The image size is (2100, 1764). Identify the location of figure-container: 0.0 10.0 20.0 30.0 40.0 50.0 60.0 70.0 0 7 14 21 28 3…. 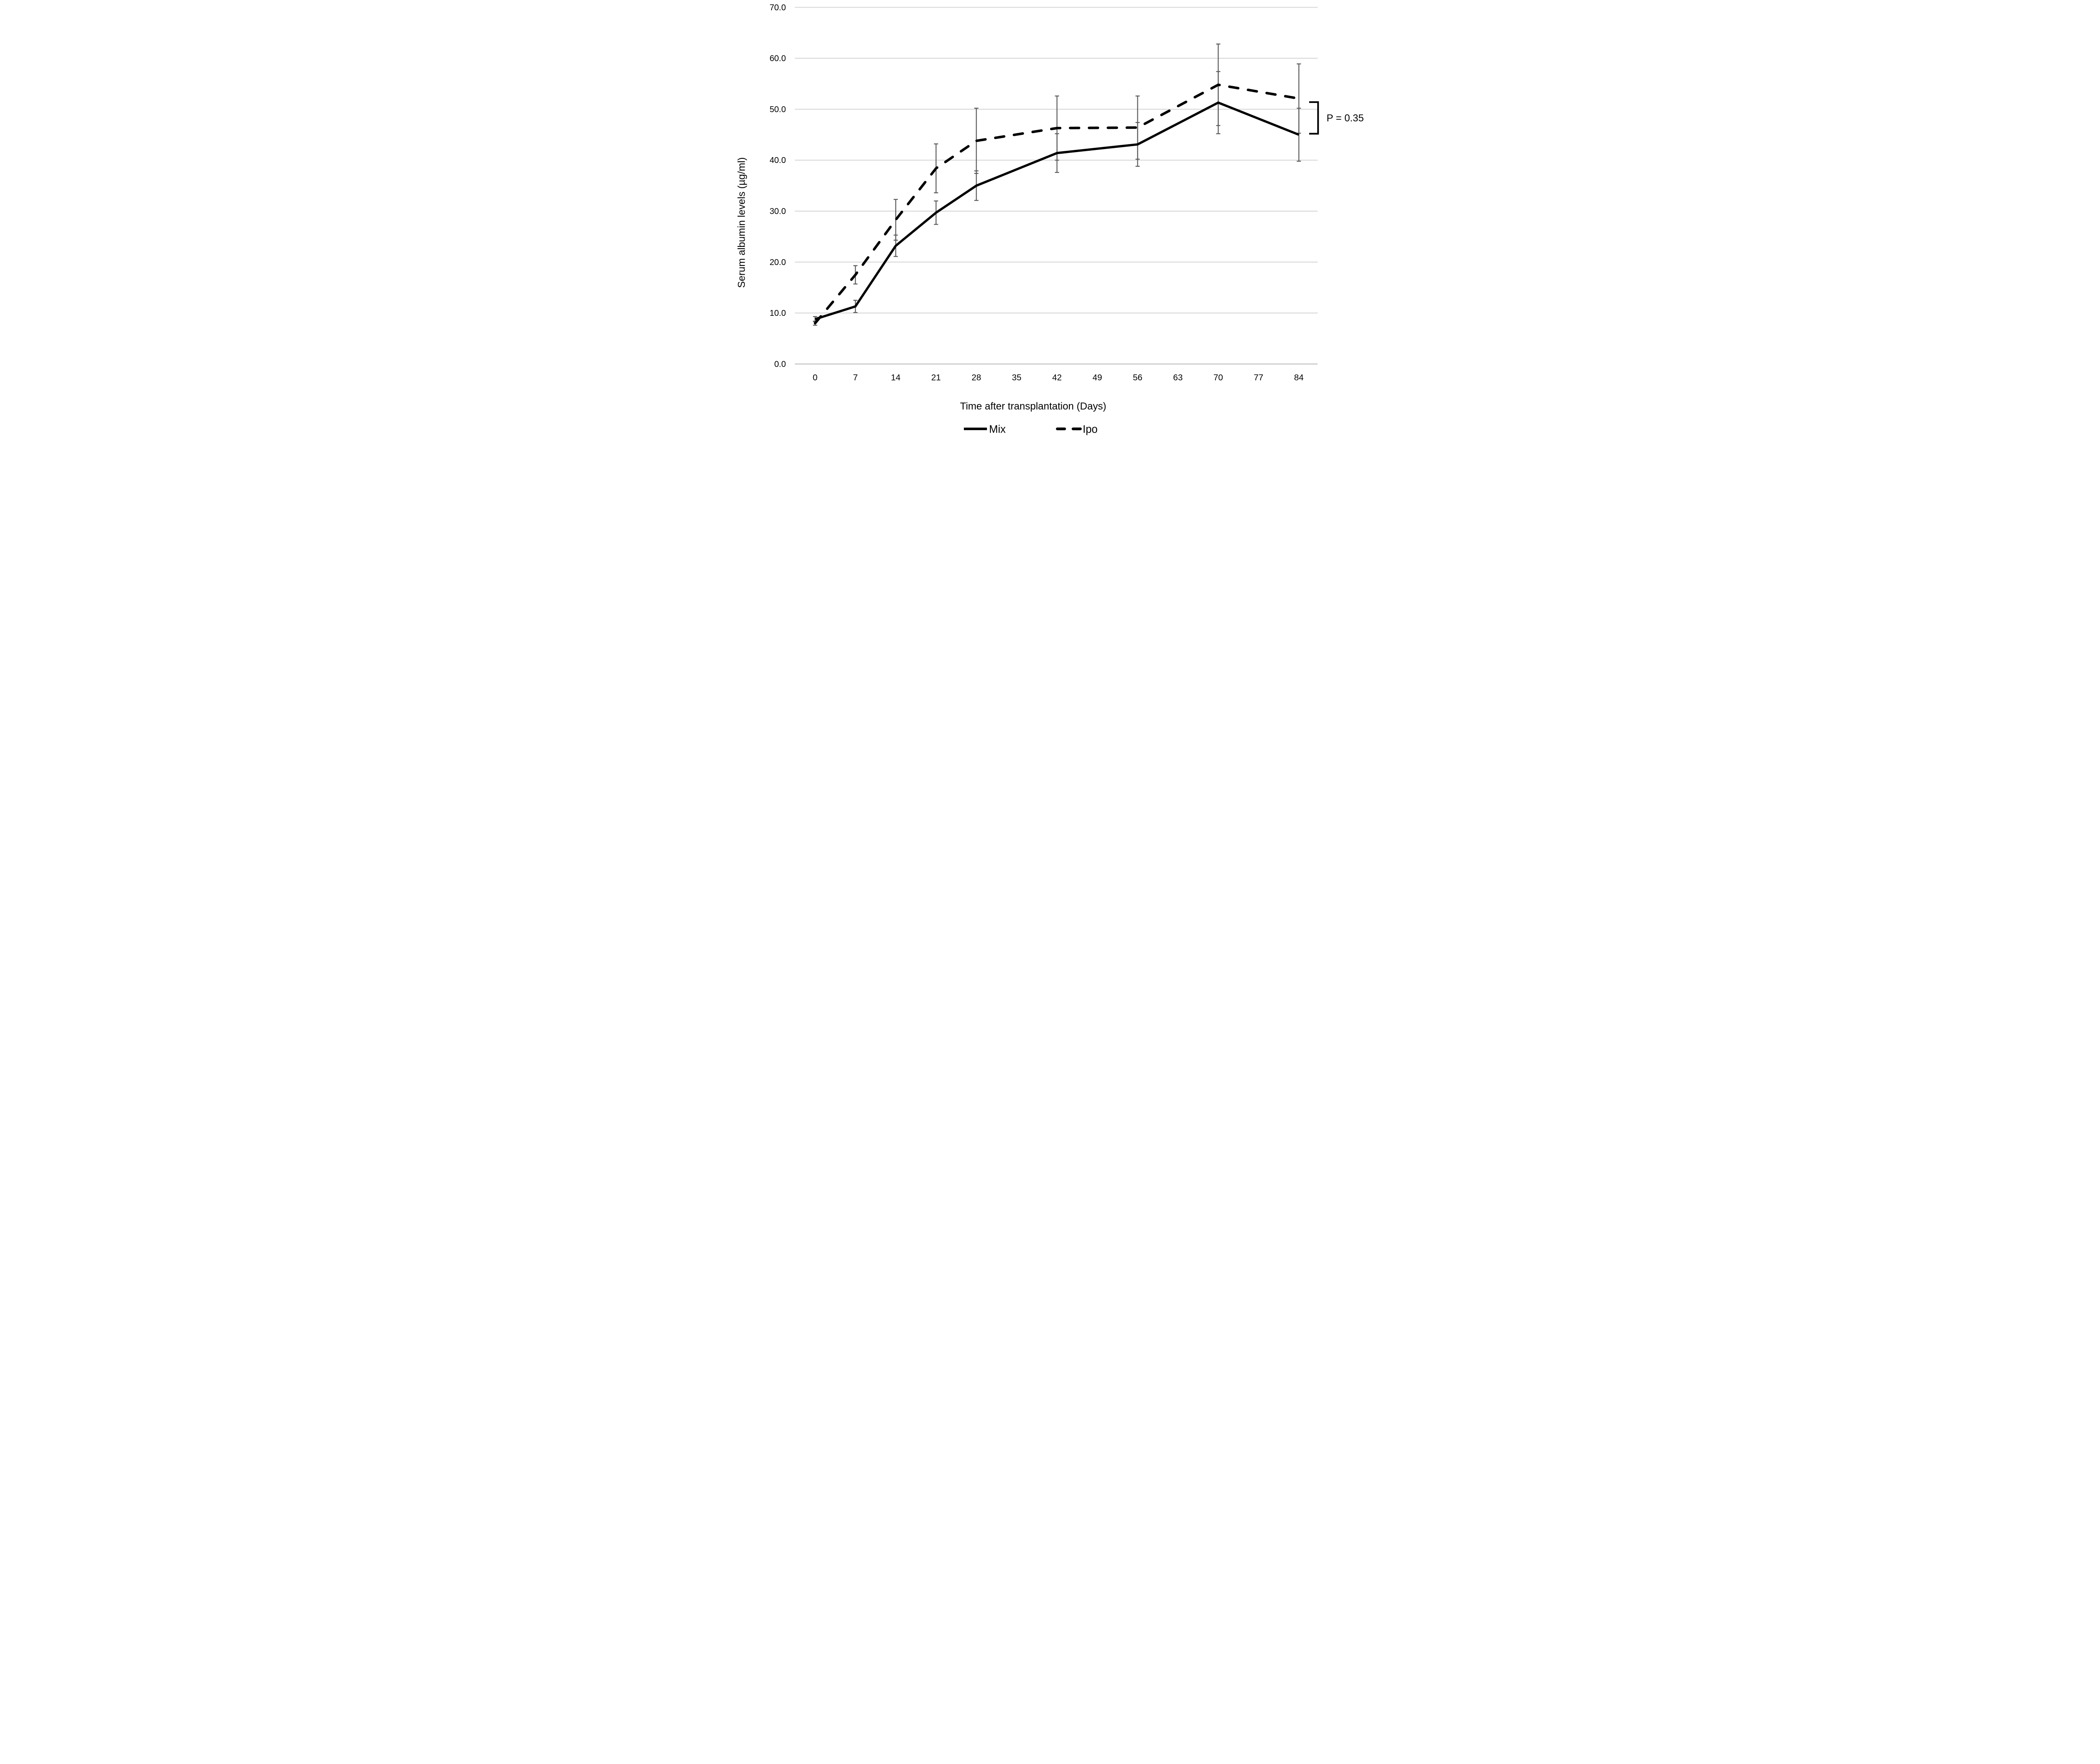
(1050, 220).